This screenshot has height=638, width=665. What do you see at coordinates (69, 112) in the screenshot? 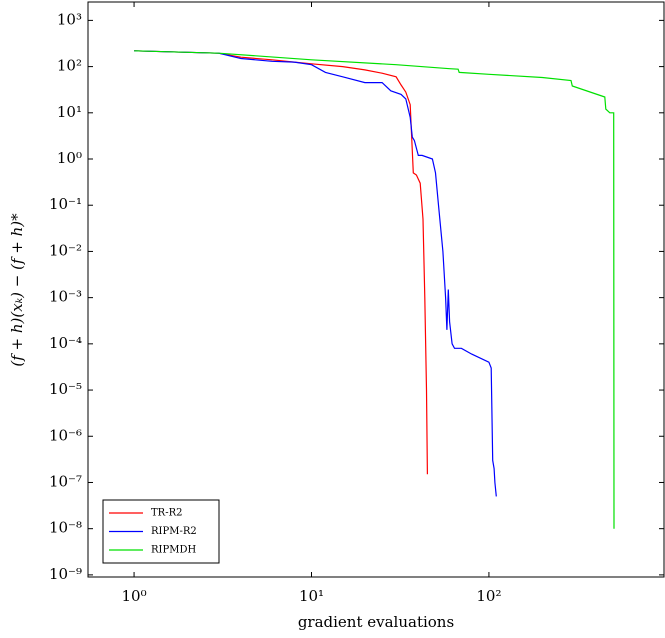
I see `y-tick-label: 10¹` at bounding box center [69, 112].